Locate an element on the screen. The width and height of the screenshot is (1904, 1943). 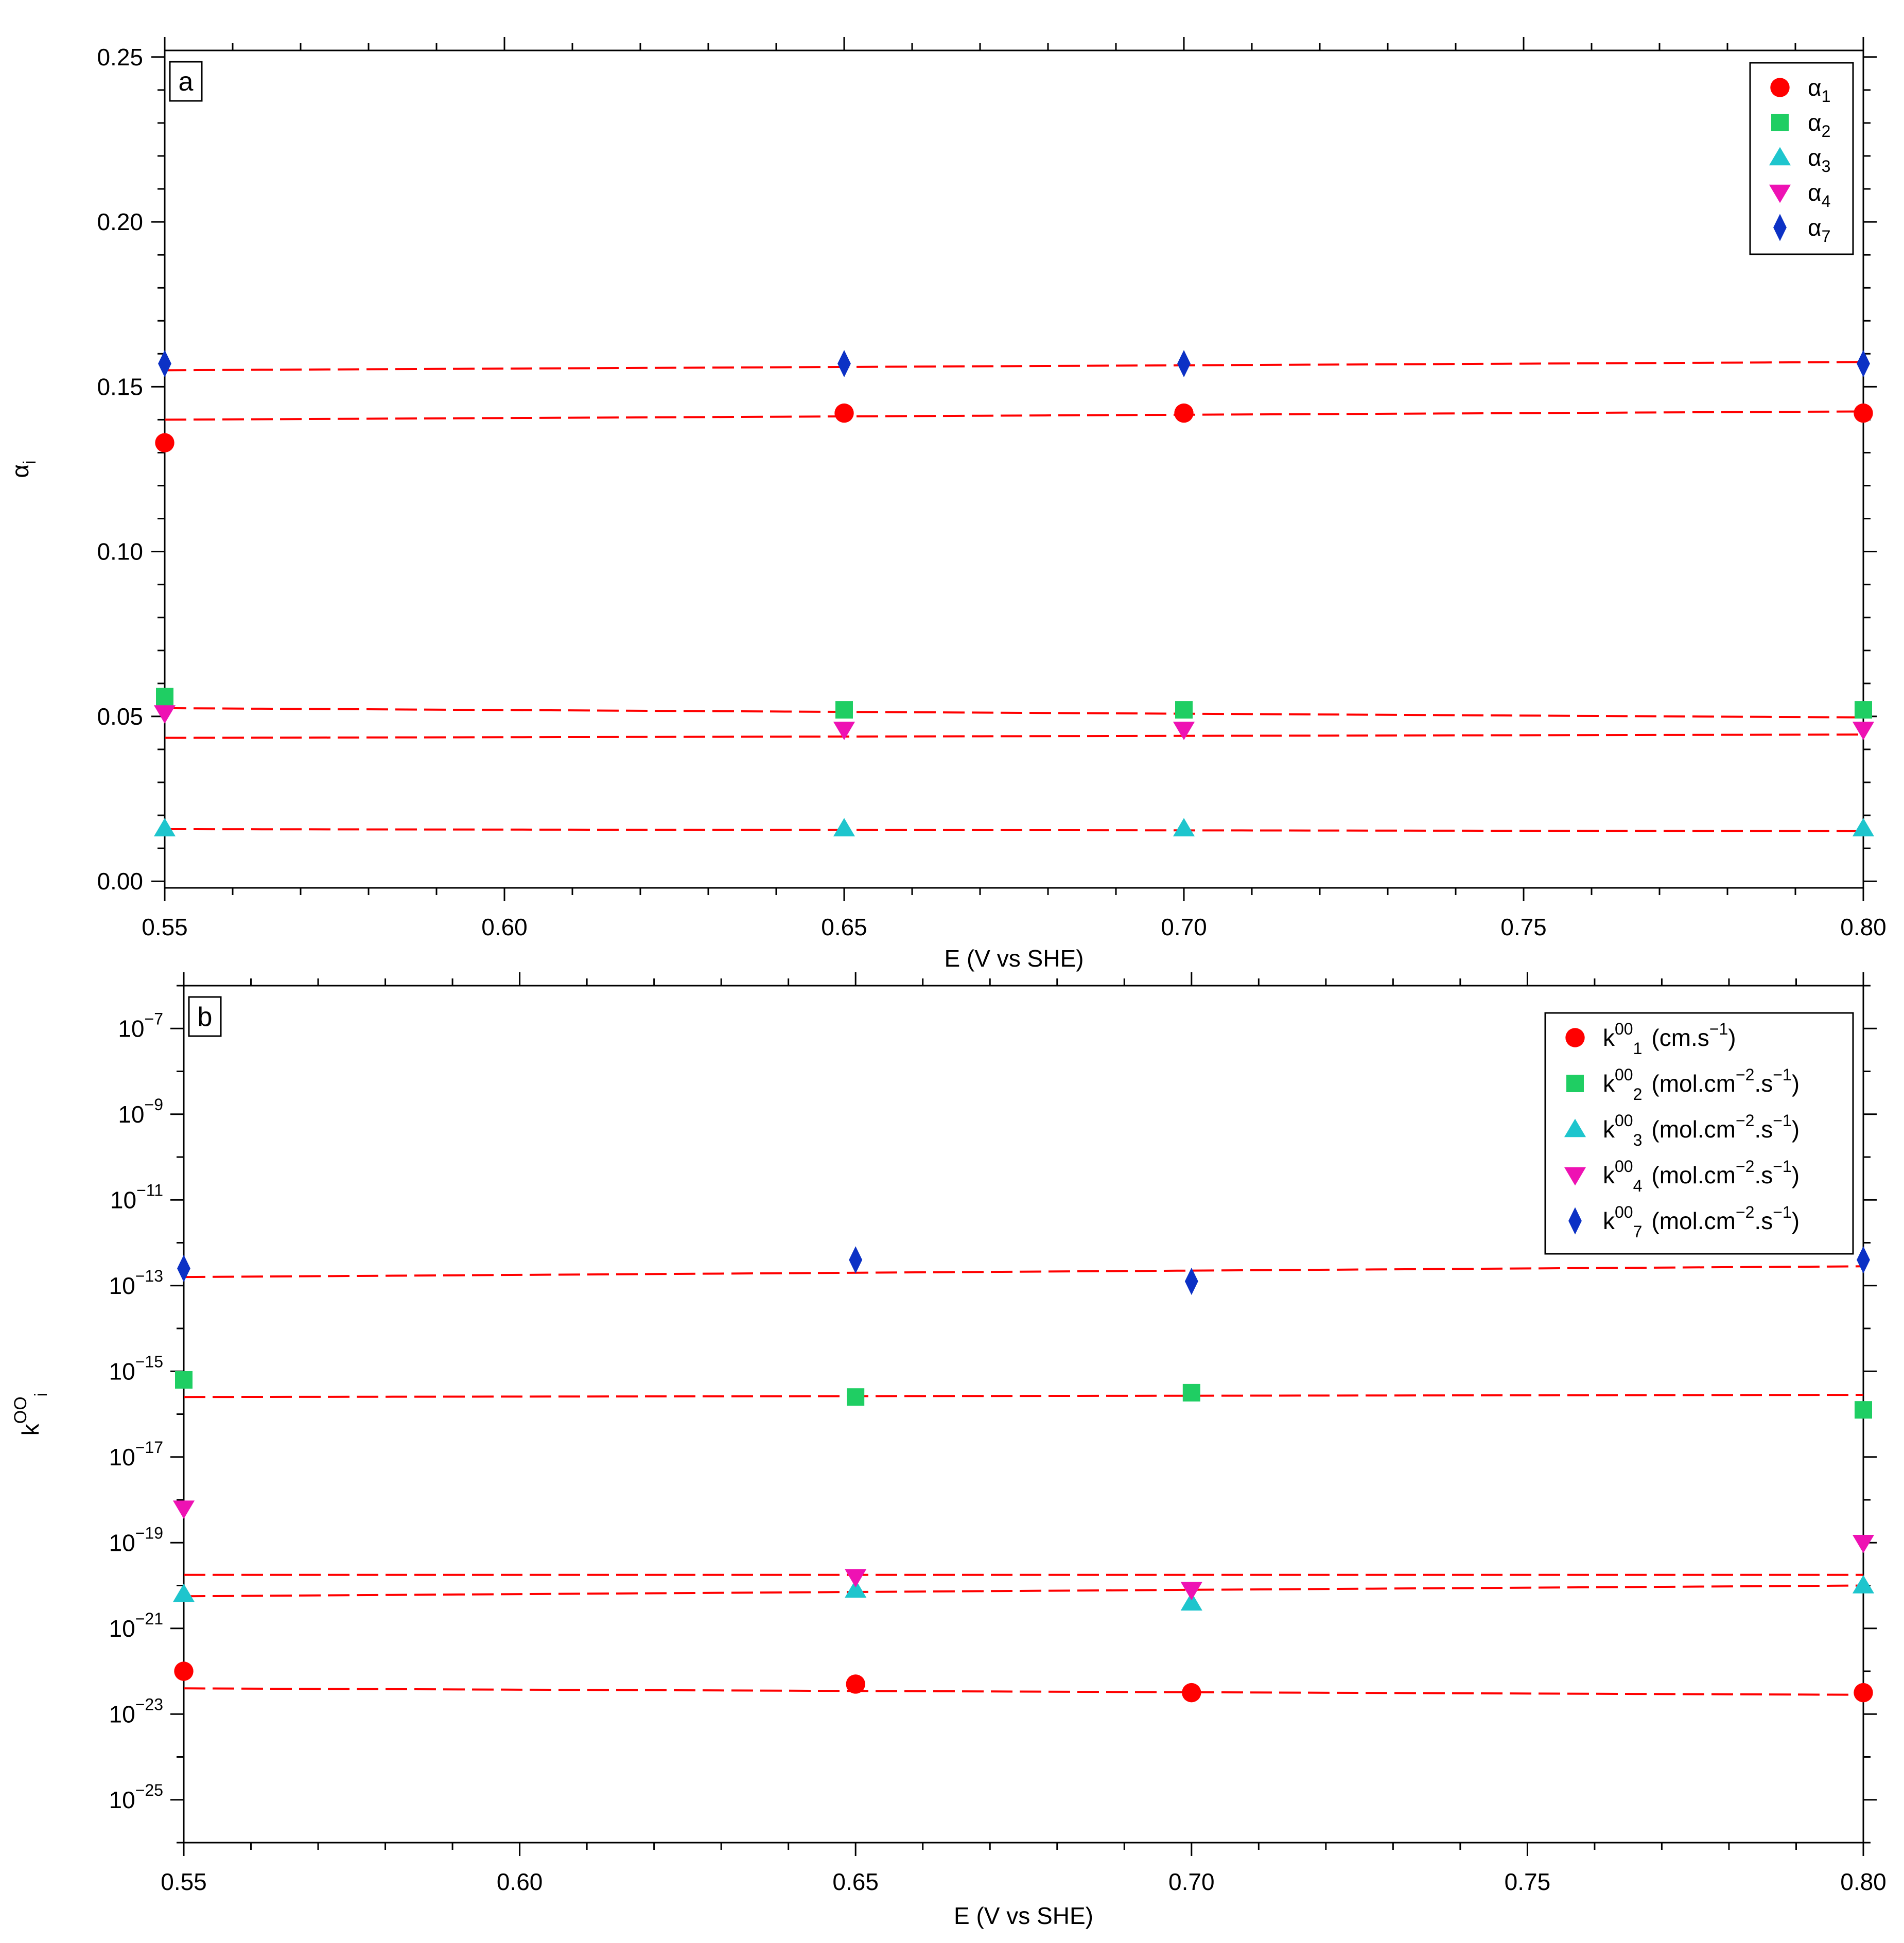
data-point-k3 is located at coordinates (856, 1589).